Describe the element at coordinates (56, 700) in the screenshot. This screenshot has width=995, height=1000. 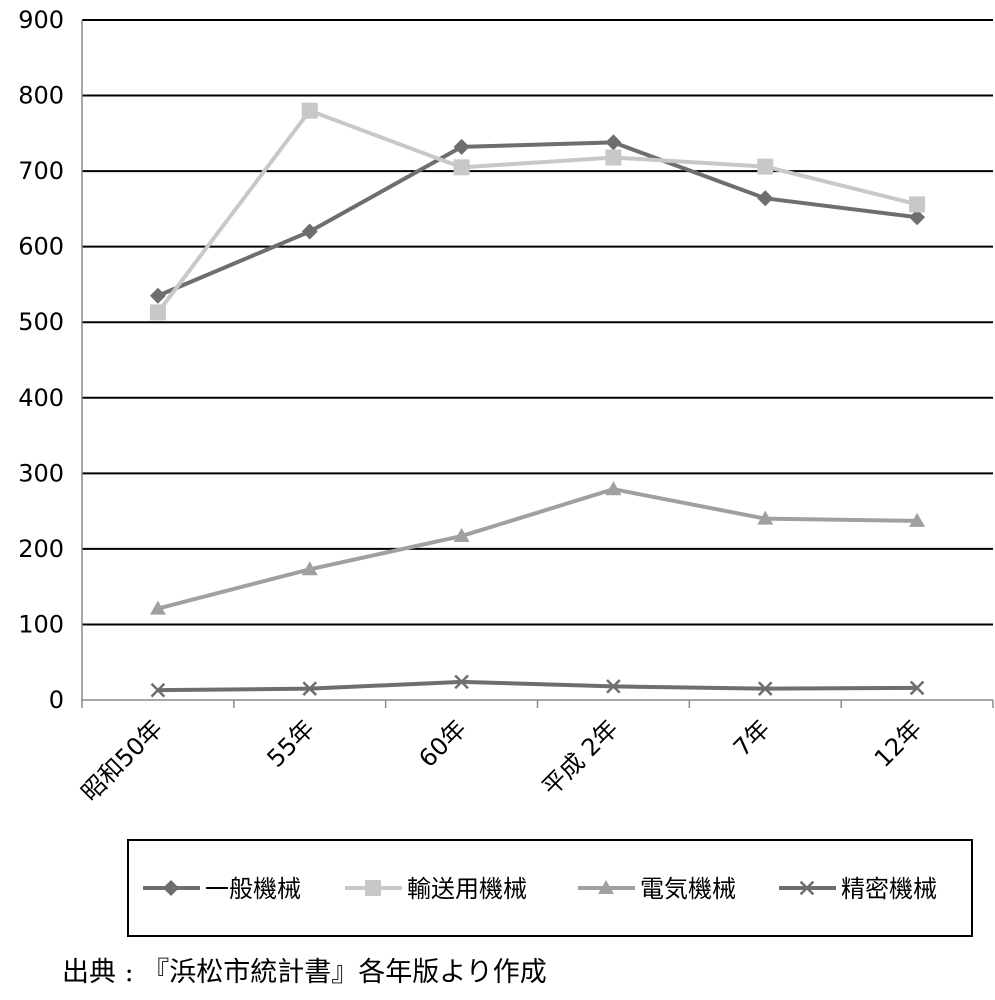
I see `y-tick-label: 0` at that location.